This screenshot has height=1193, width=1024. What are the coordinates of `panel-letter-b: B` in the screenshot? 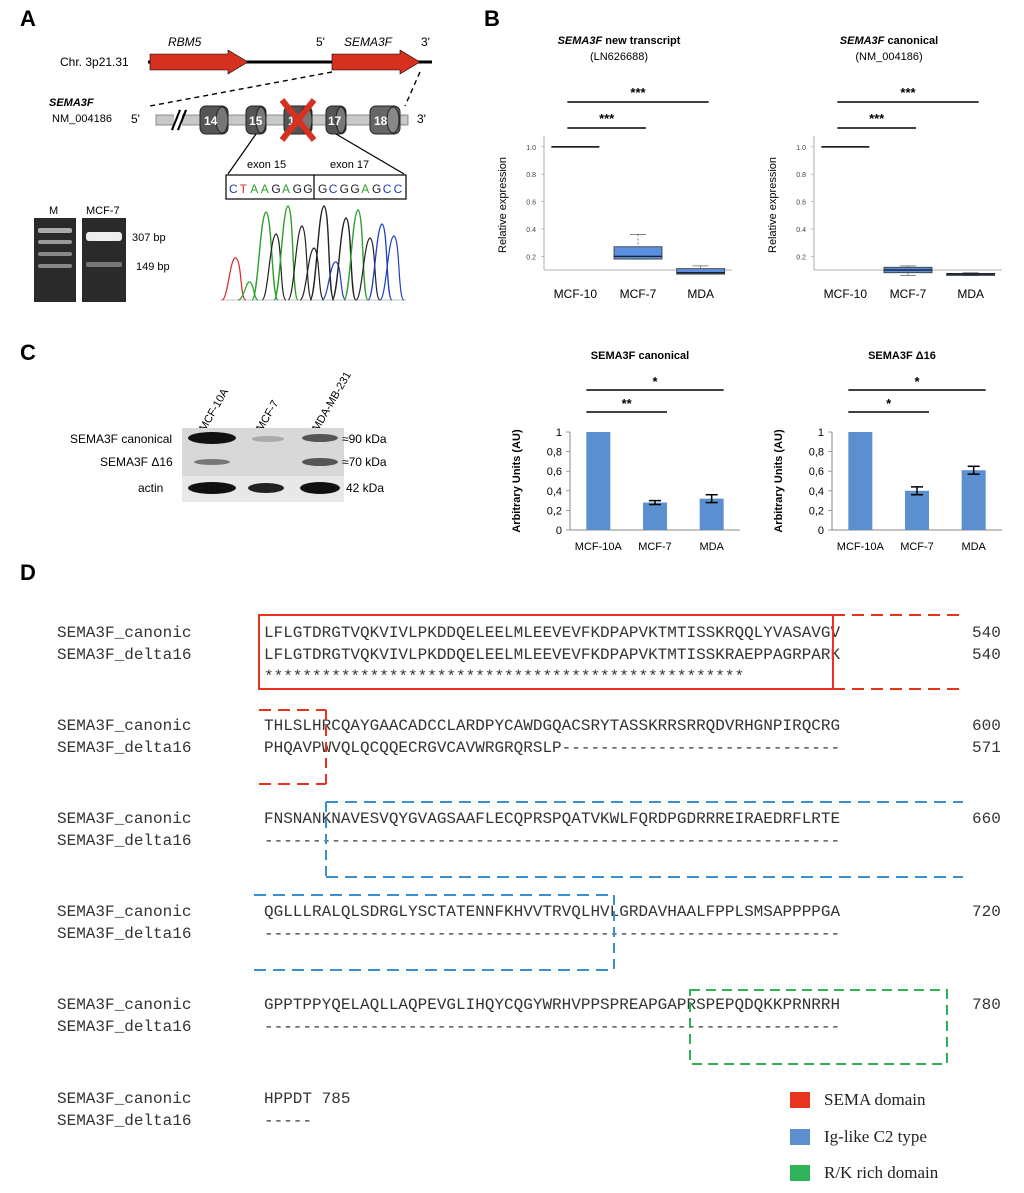 It's located at (492, 18).